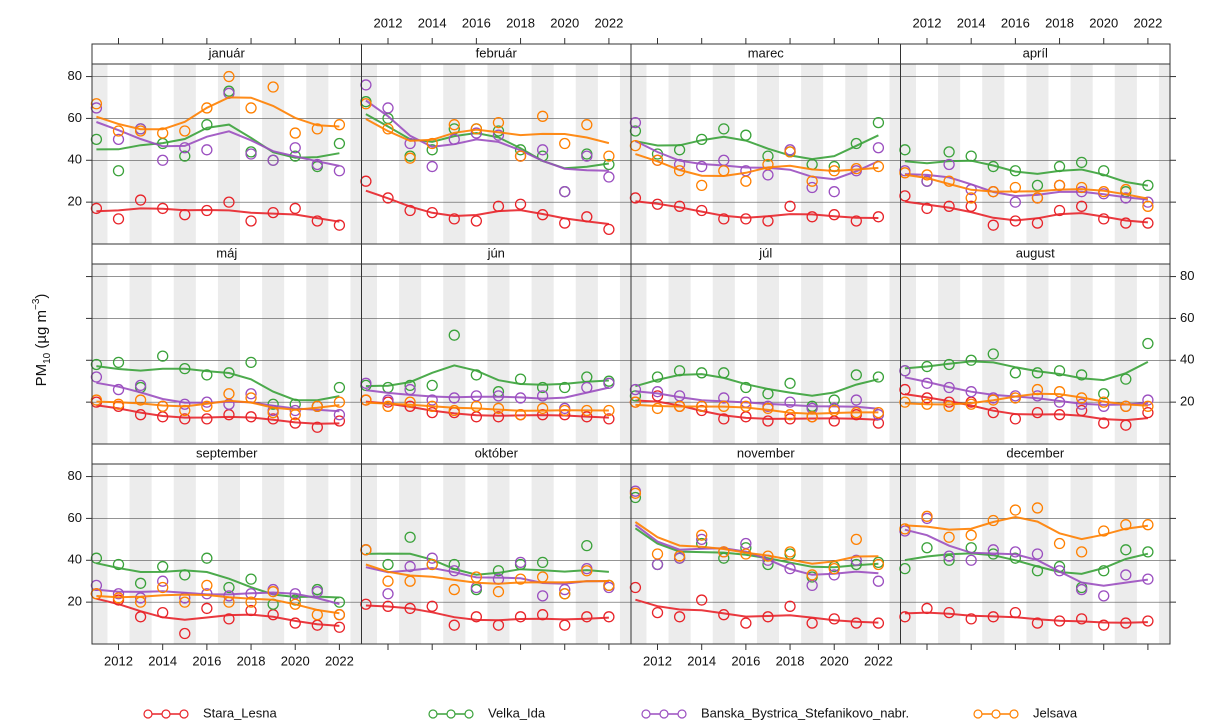  What do you see at coordinates (497, 52) in the screenshot?
I see `panel-title: február` at bounding box center [497, 52].